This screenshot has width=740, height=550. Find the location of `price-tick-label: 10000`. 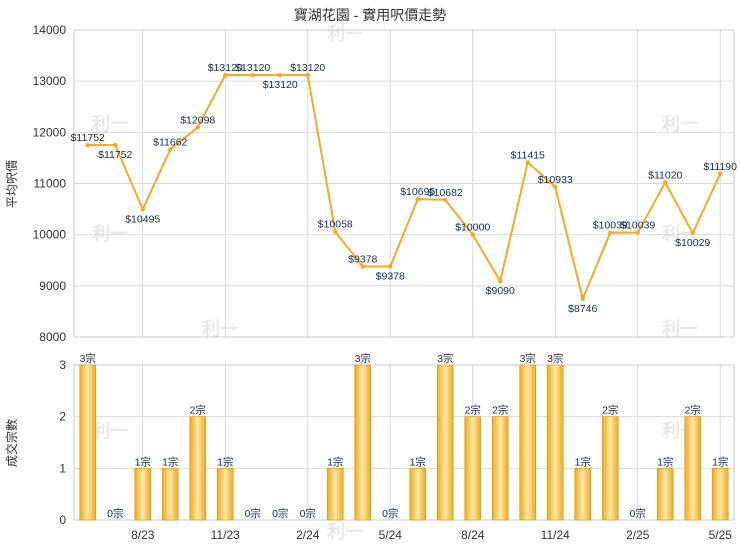

price-tick-label: 10000 is located at coordinates (50, 235).